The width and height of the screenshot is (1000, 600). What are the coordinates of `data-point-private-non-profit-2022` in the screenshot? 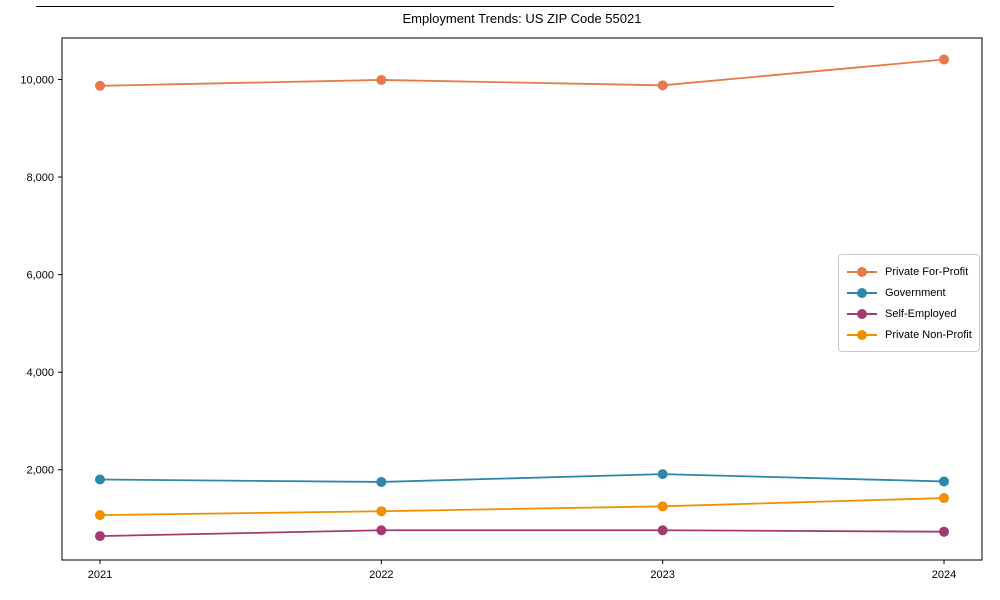 It's located at (381, 511).